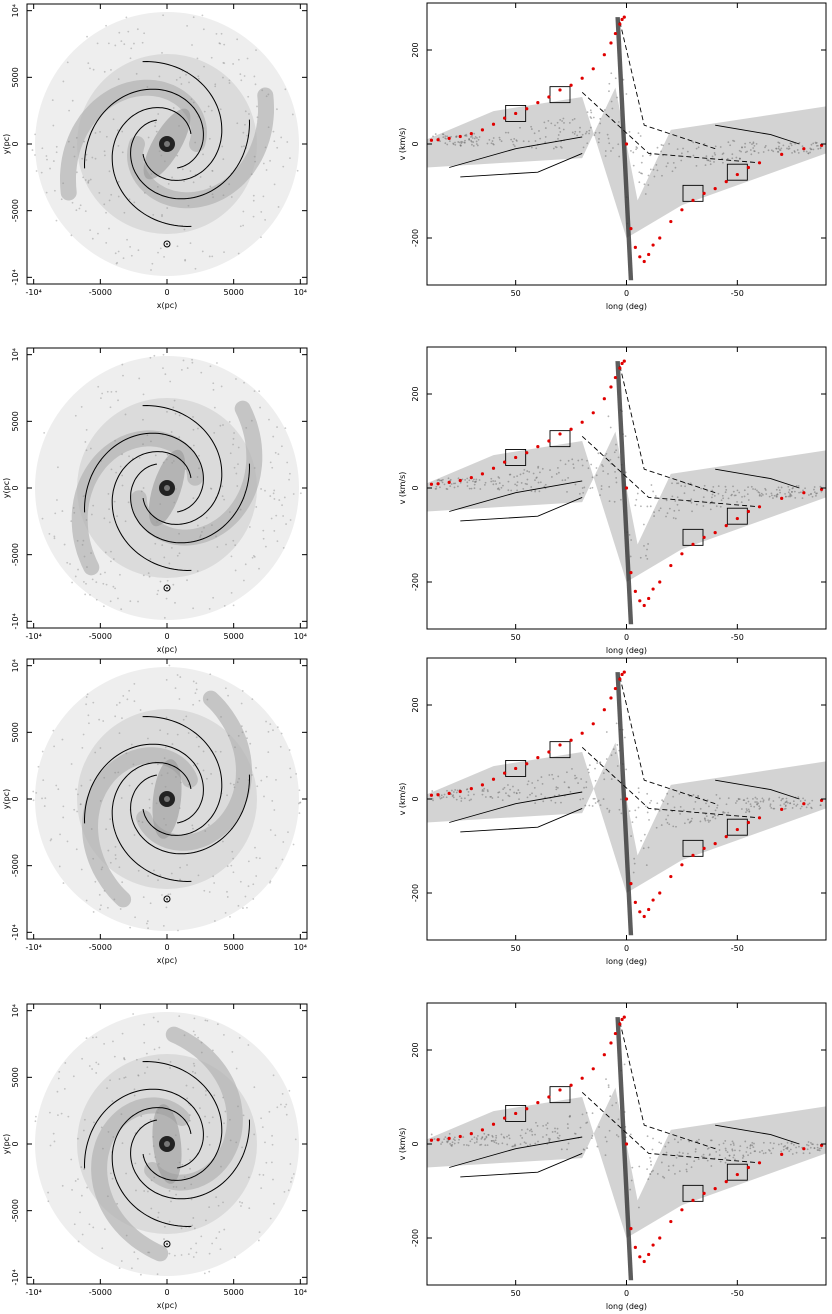 The image size is (832, 1314). What do you see at coordinates (300, 636) in the screenshot?
I see `x-tick-label: 10⁴` at bounding box center [300, 636].